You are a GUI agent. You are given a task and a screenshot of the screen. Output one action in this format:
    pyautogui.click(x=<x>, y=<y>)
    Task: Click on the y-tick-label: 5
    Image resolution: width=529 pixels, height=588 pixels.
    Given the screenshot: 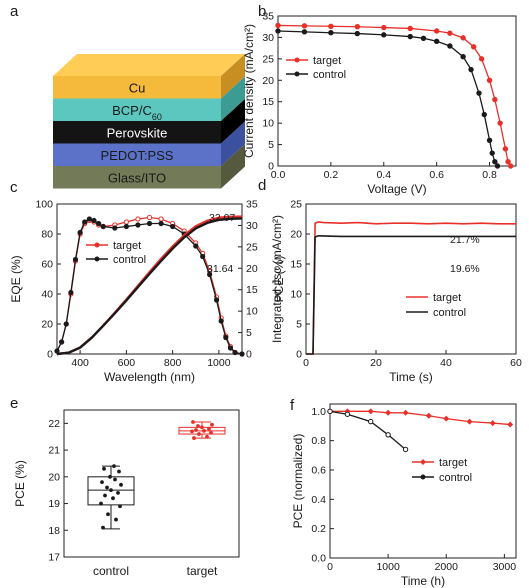 What is the action you would take?
    pyautogui.click(x=299, y=325)
    